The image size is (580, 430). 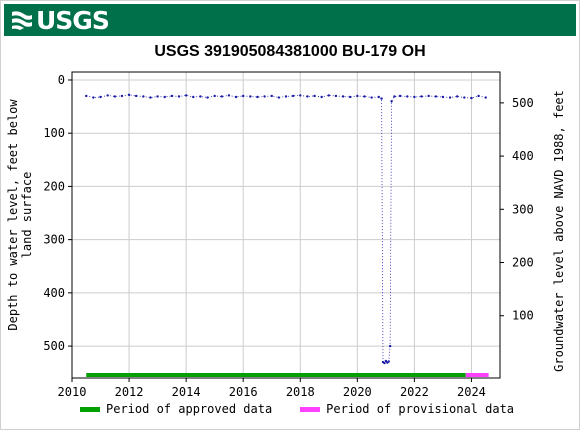 What do you see at coordinates (272, 388) in the screenshot?
I see `x-axis-ticks: 2010 2012 2014 2016 2018 2020 2022 2024` at bounding box center [272, 388].